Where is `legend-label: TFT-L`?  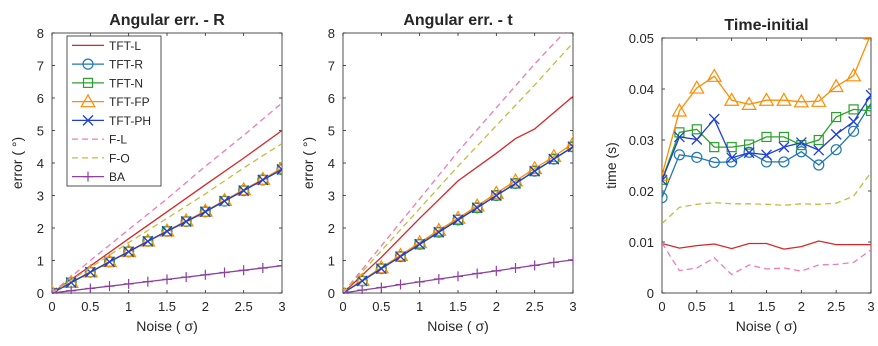 legend-label: TFT-L is located at coordinates (125, 46).